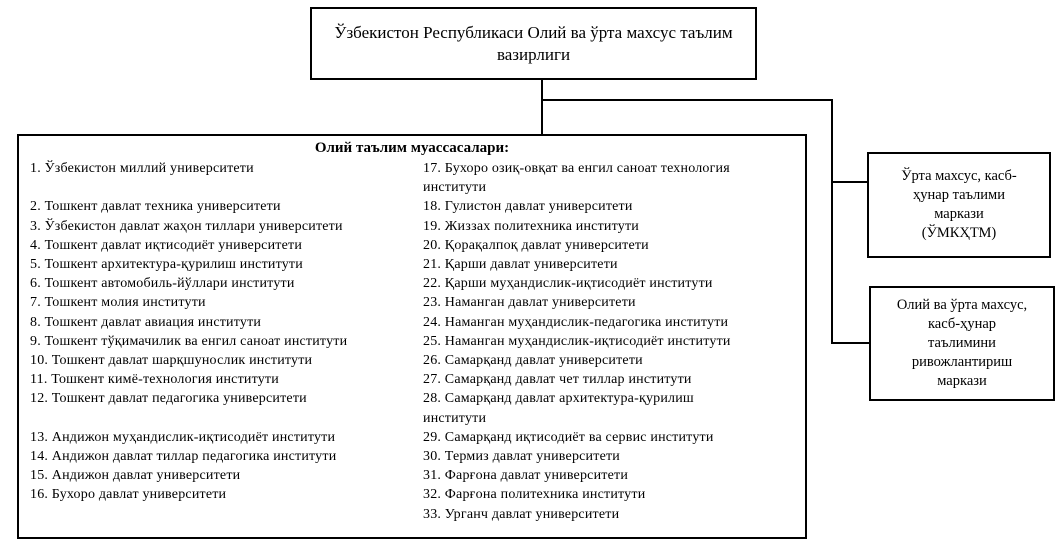 Image resolution: width=1063 pixels, height=559 pixels. What do you see at coordinates (534, 495) in the screenshot?
I see `list-row: 32. Фарғона политехника институти` at bounding box center [534, 495].